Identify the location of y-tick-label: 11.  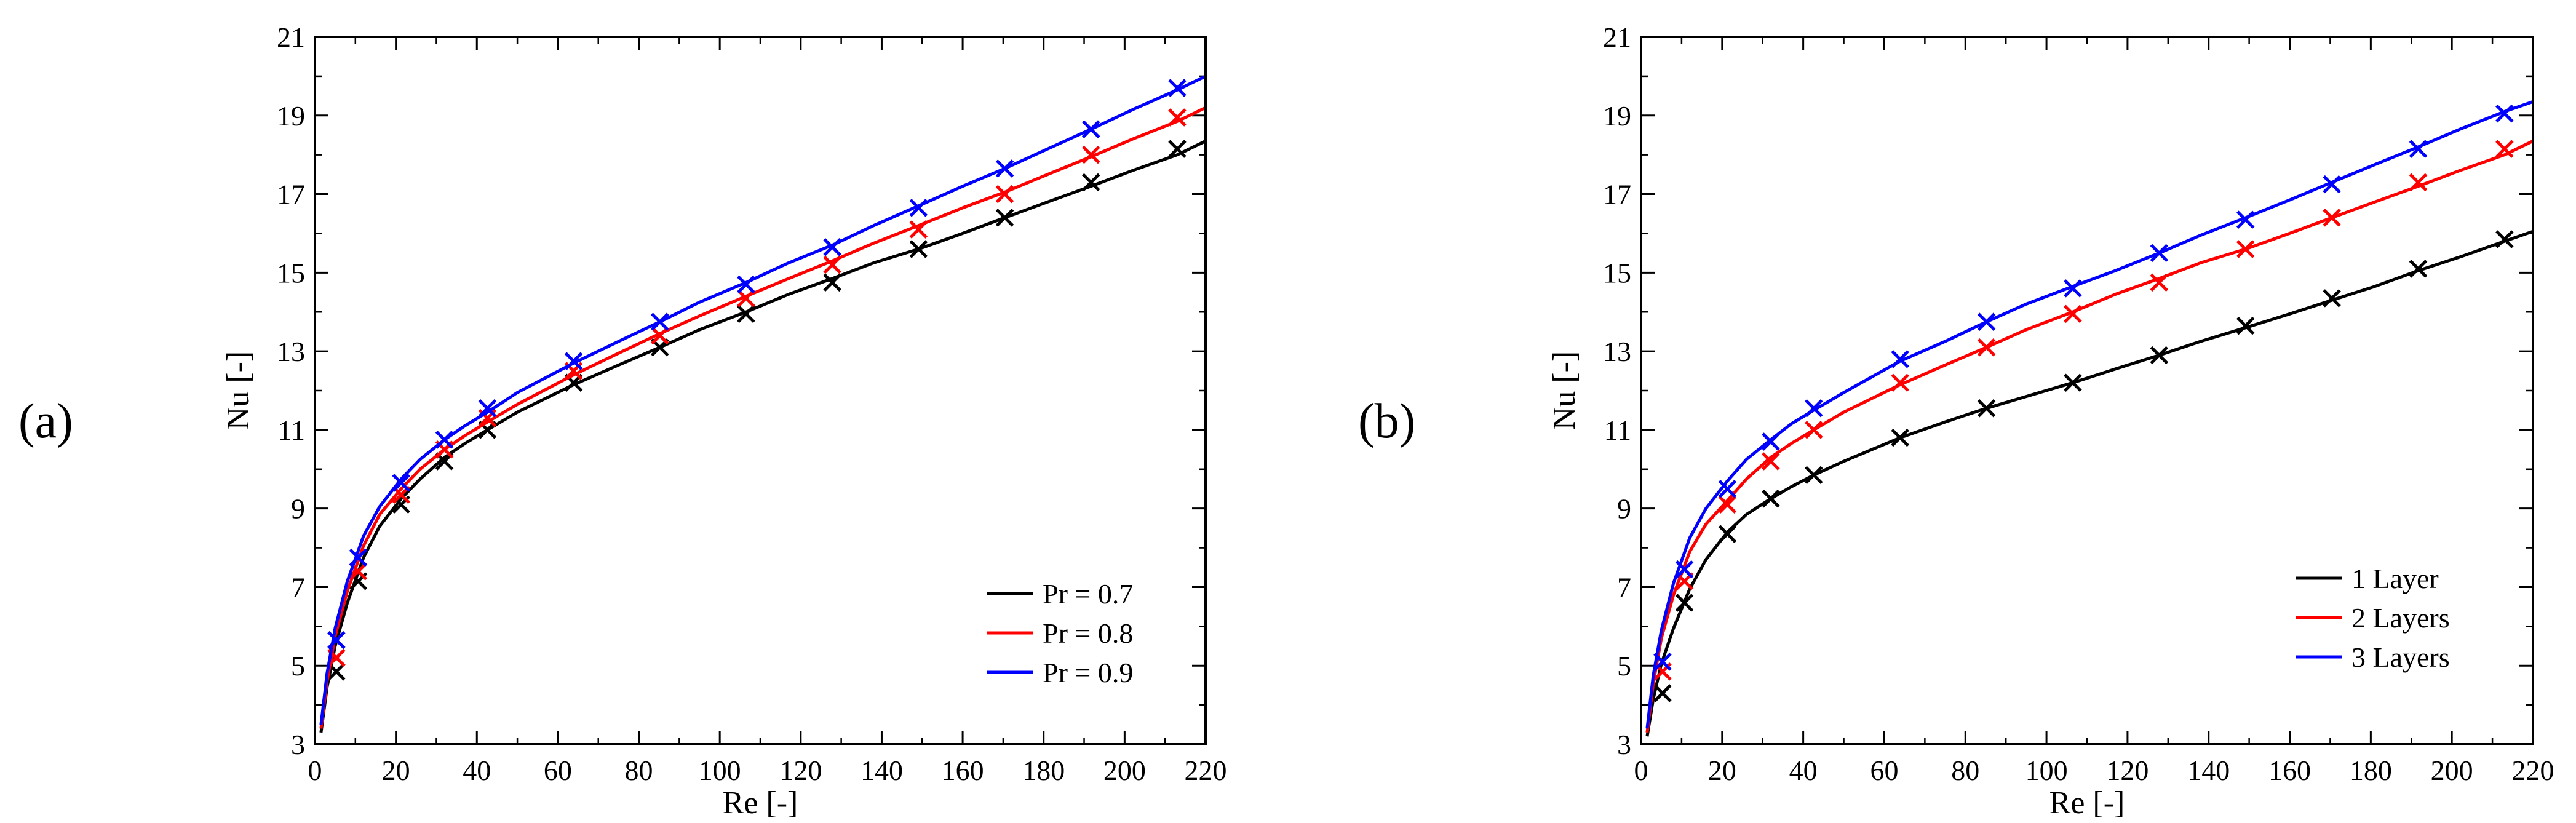
(1617, 430).